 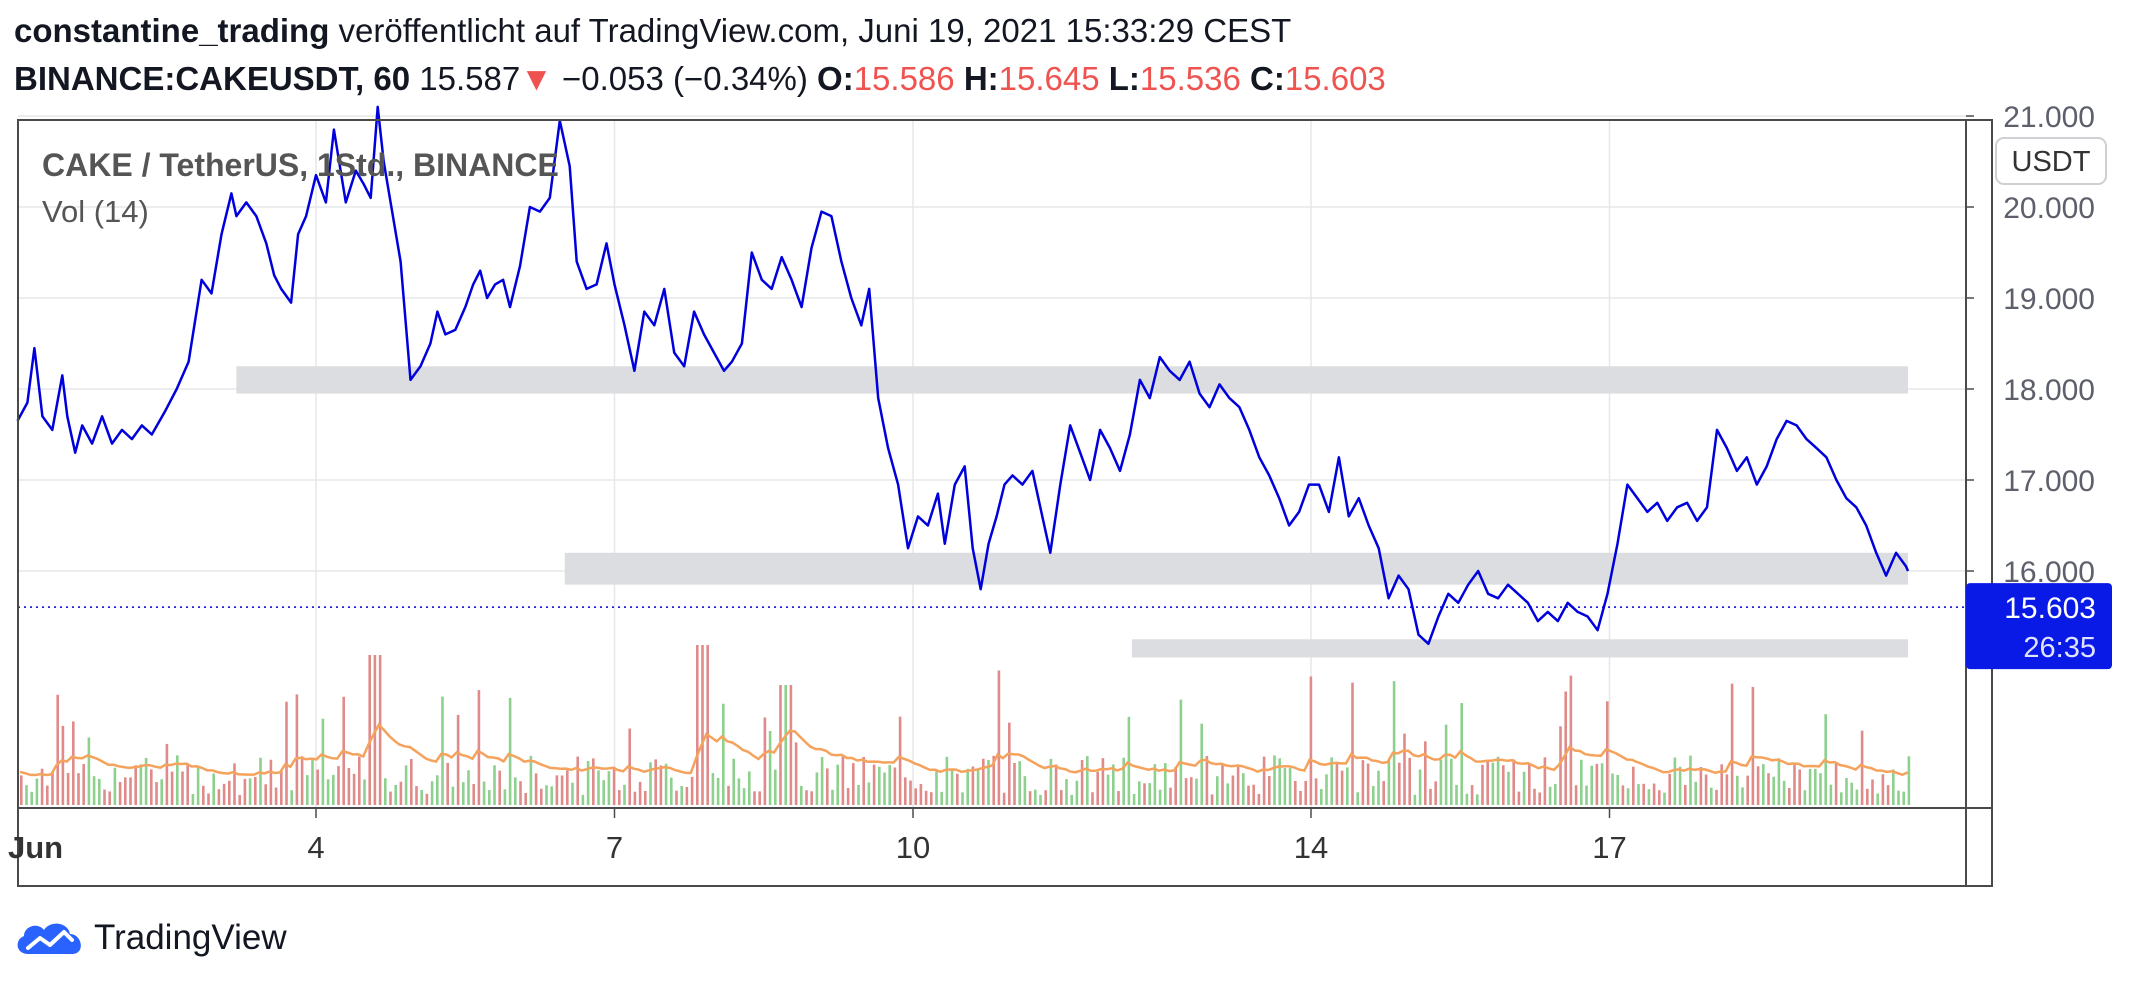 What do you see at coordinates (190, 937) in the screenshot?
I see `brand-name: TradingView` at bounding box center [190, 937].